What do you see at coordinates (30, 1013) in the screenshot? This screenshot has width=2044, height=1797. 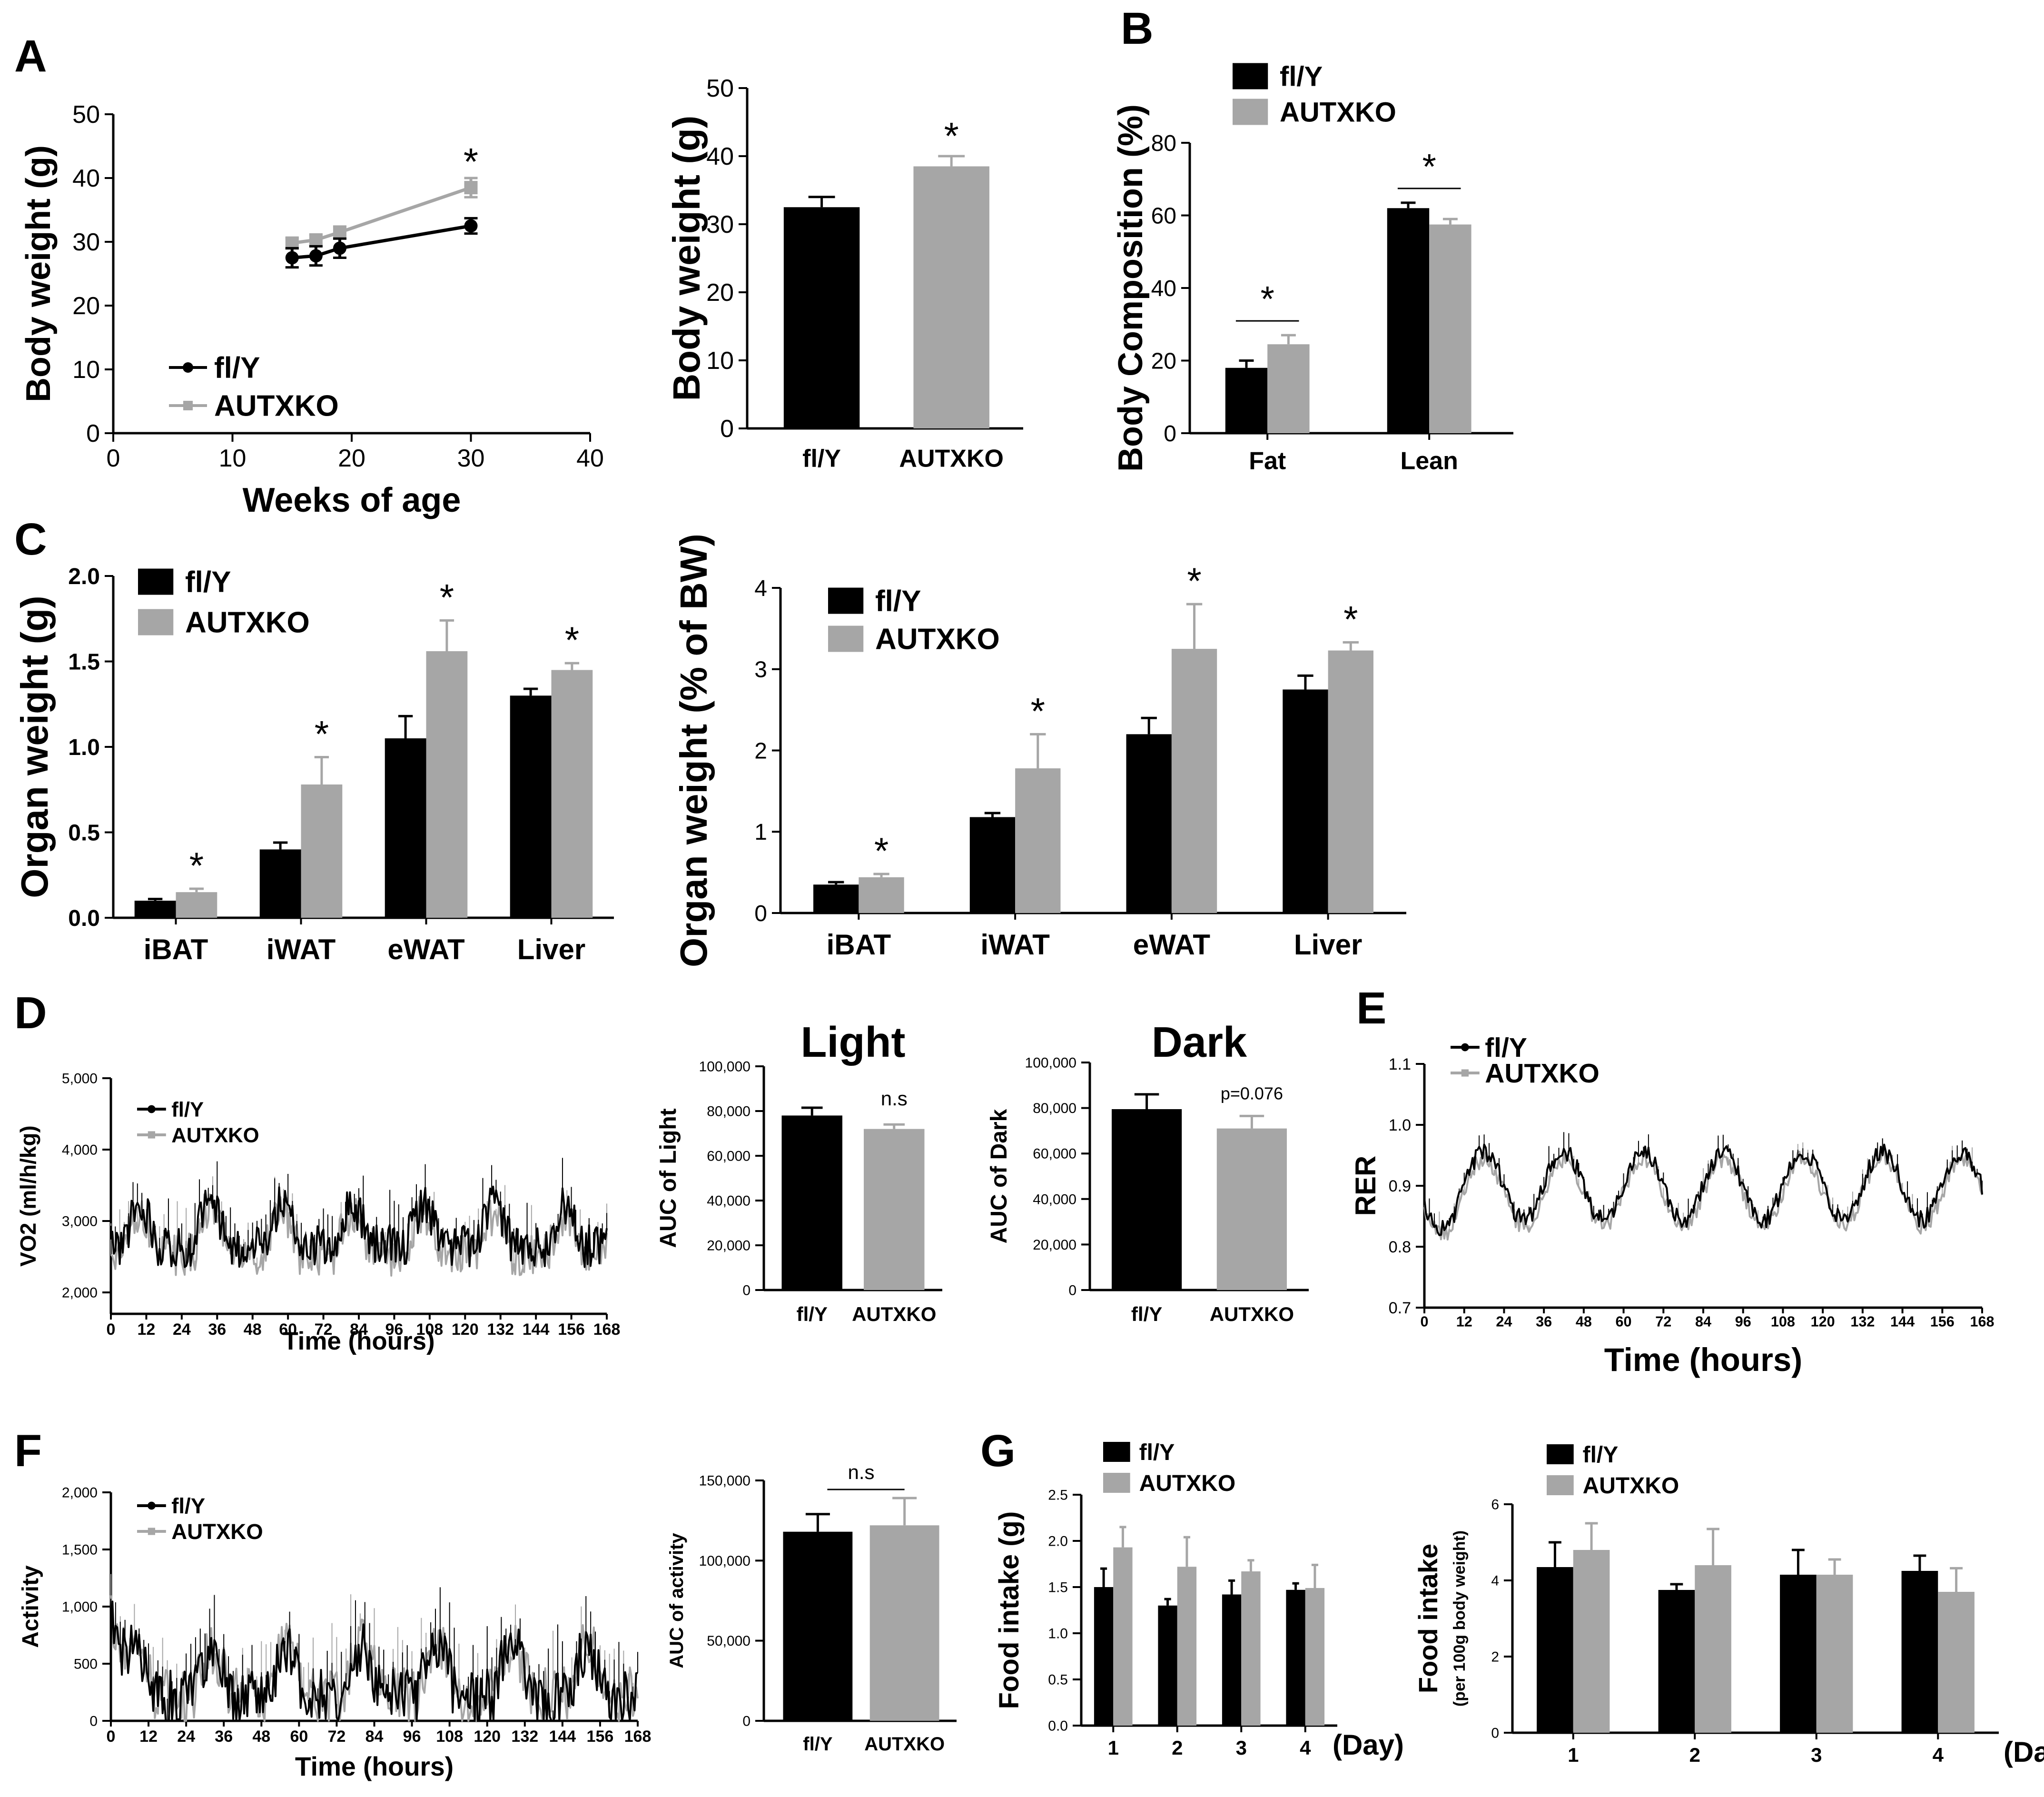 I see `panel-letter-d: D` at bounding box center [30, 1013].